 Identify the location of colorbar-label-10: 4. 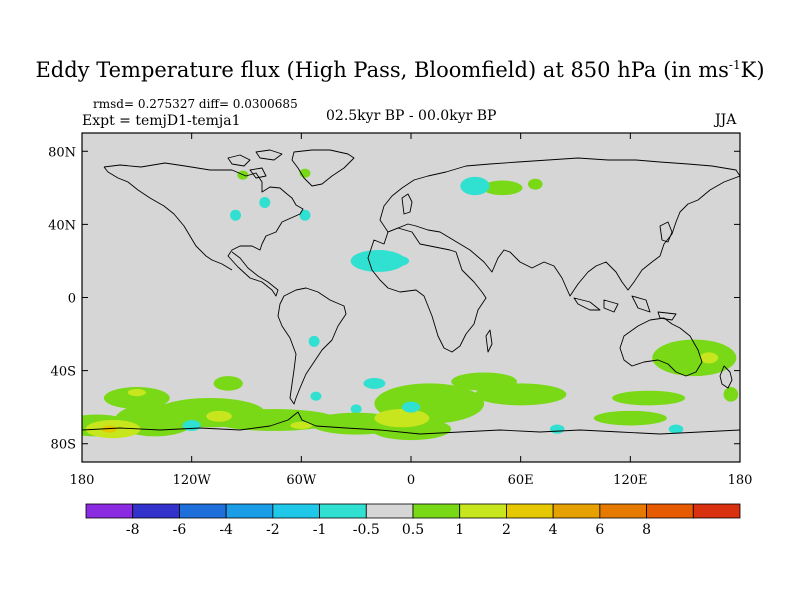
(553, 530).